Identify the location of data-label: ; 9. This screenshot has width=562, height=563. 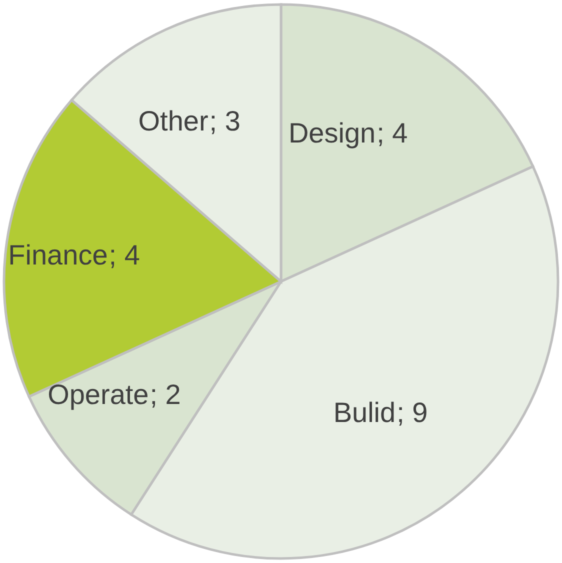
(412, 412).